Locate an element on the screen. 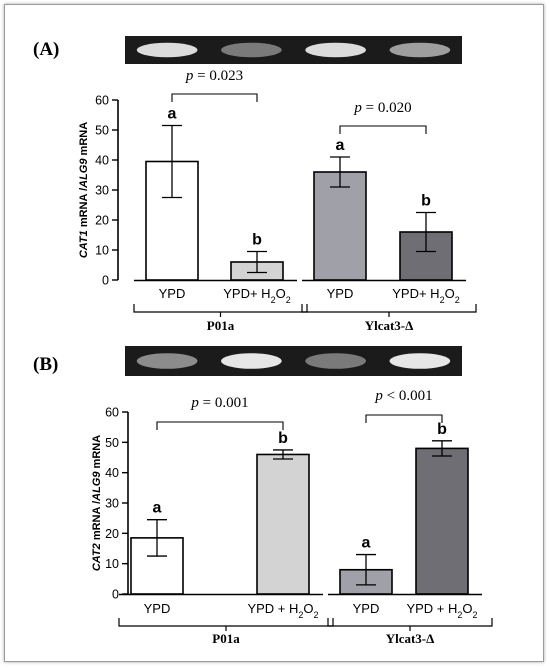 This screenshot has width=550, height=668. pvalue-label: p = 0.023 is located at coordinates (214, 76).